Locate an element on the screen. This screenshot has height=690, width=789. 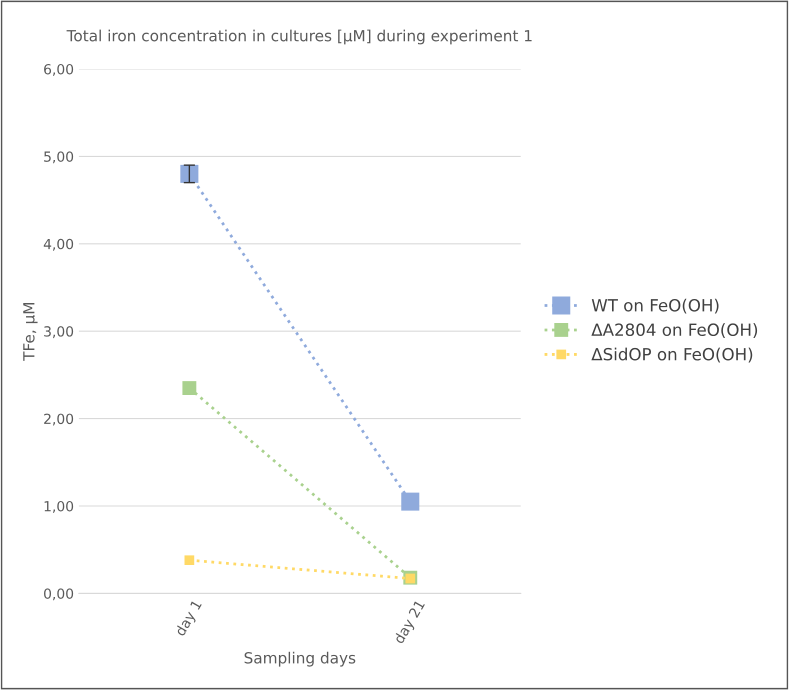
legend-label: ΔA2804 on FeO(OH) is located at coordinates (674, 330).